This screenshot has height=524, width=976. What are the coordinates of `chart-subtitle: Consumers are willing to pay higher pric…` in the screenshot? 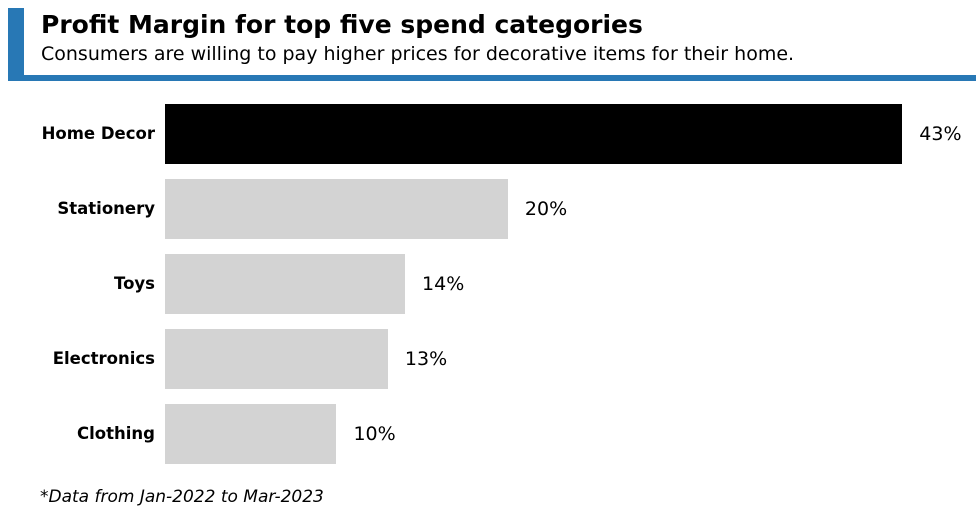 It's located at (418, 54).